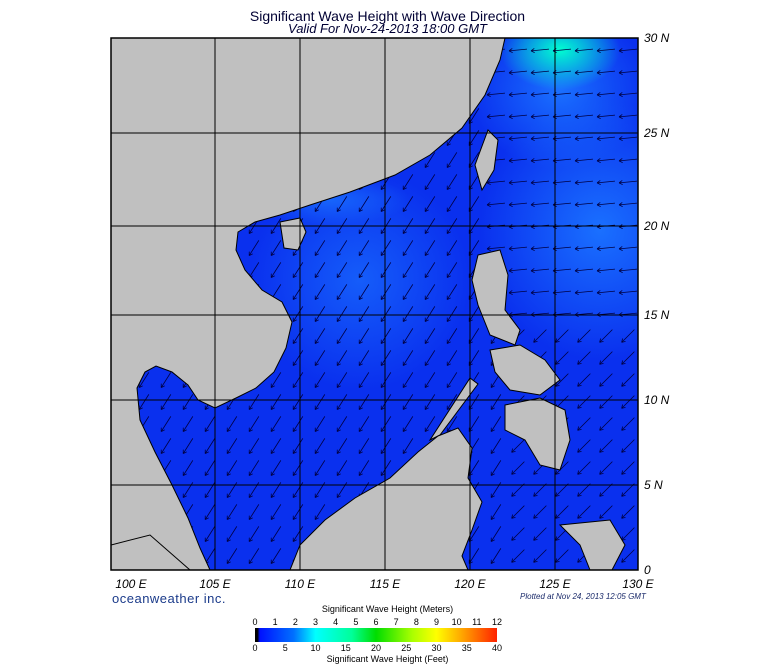  Describe the element at coordinates (555, 584) in the screenshot. I see `lon-label: 125 E` at that location.